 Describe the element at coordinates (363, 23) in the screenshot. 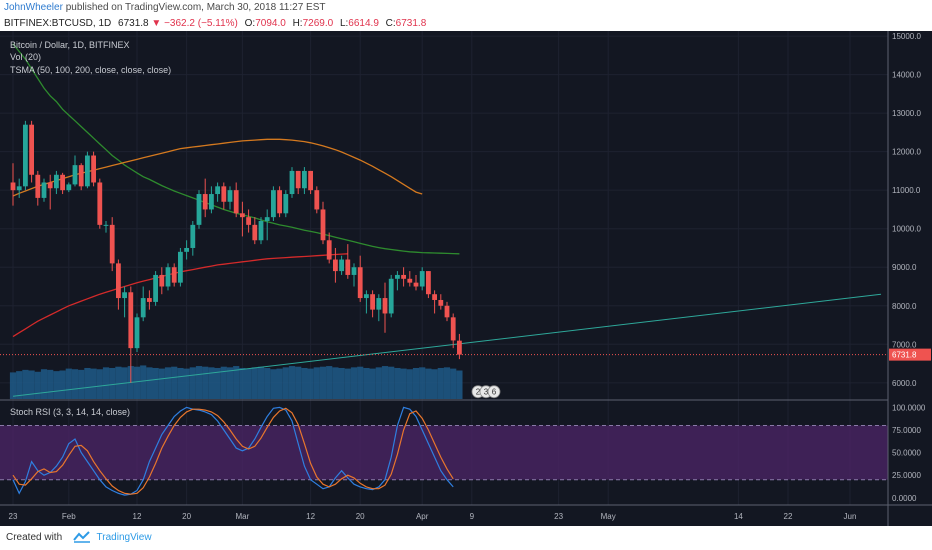

I see `low-value: 6614.9` at that location.